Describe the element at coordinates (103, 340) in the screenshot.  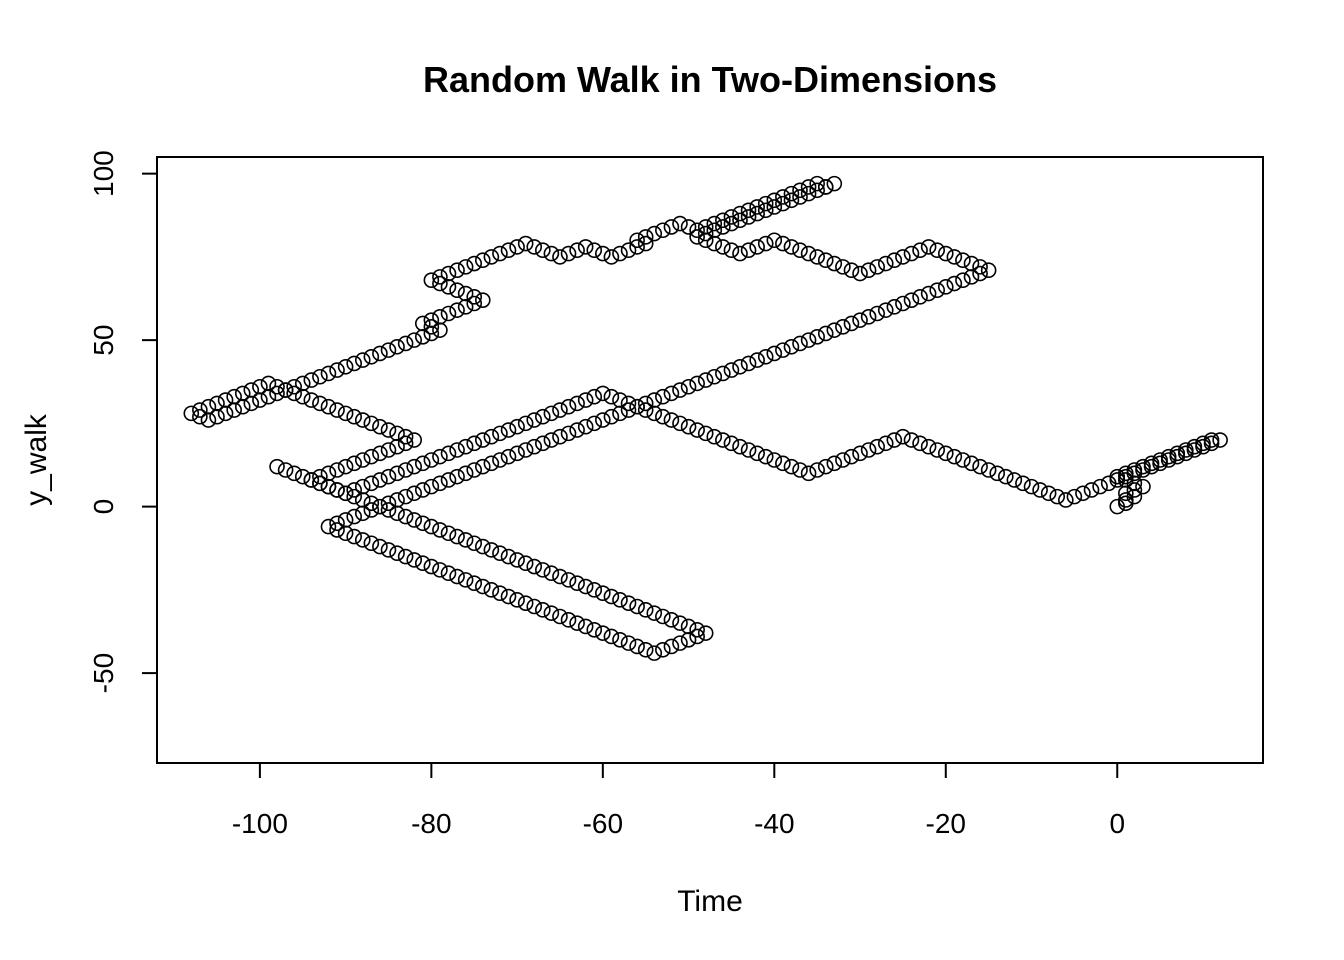
I see `y-tick-label: 50` at that location.